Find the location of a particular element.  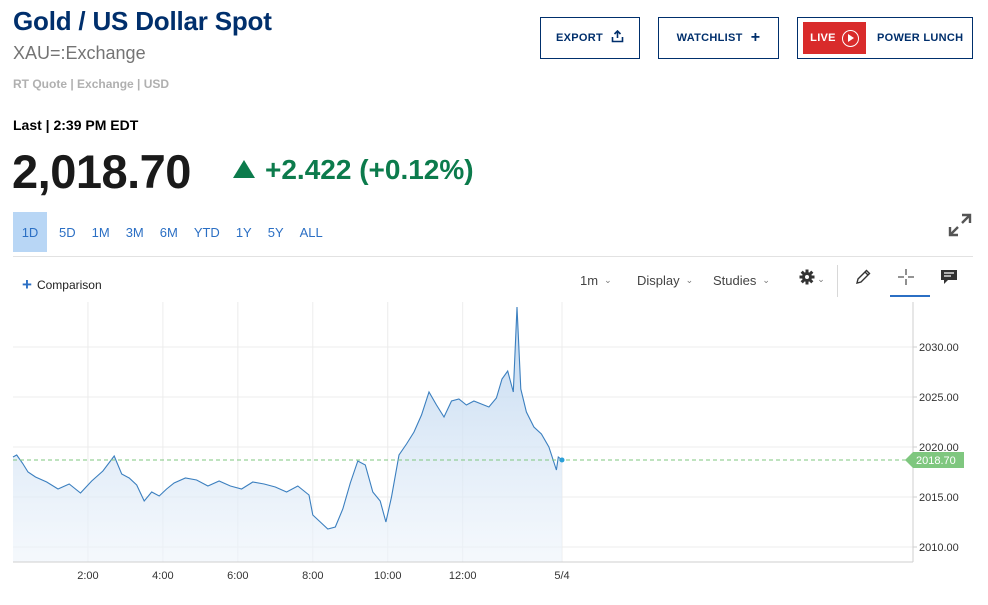

comment-icon is located at coordinates (949, 279).